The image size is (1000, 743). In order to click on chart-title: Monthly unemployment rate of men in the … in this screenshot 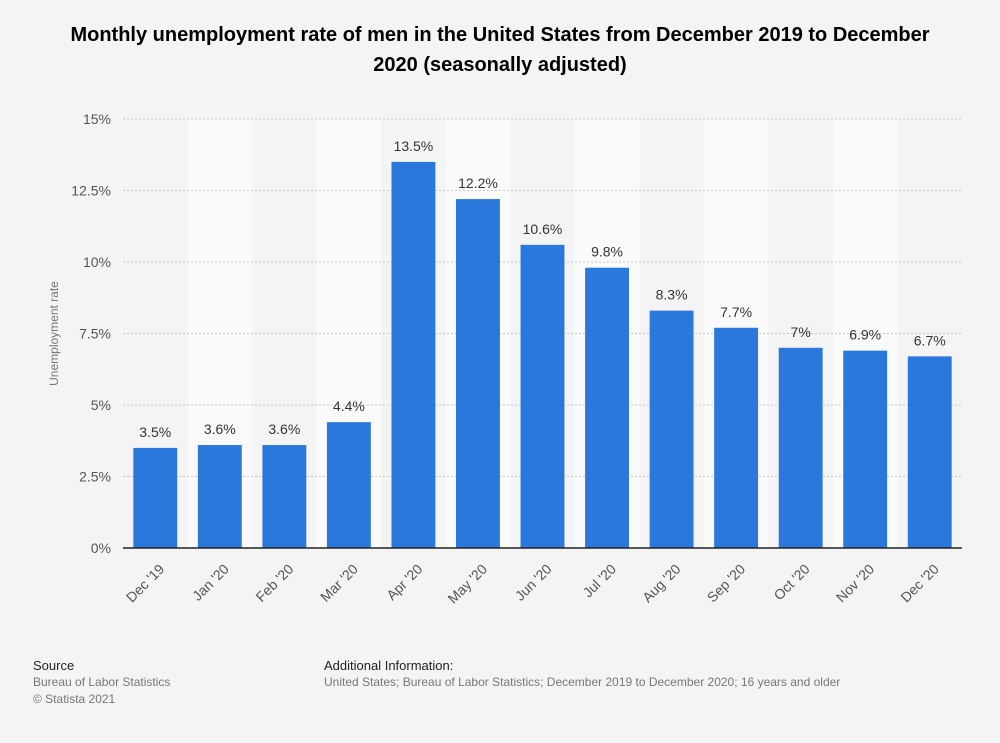, I will do `click(500, 50)`.